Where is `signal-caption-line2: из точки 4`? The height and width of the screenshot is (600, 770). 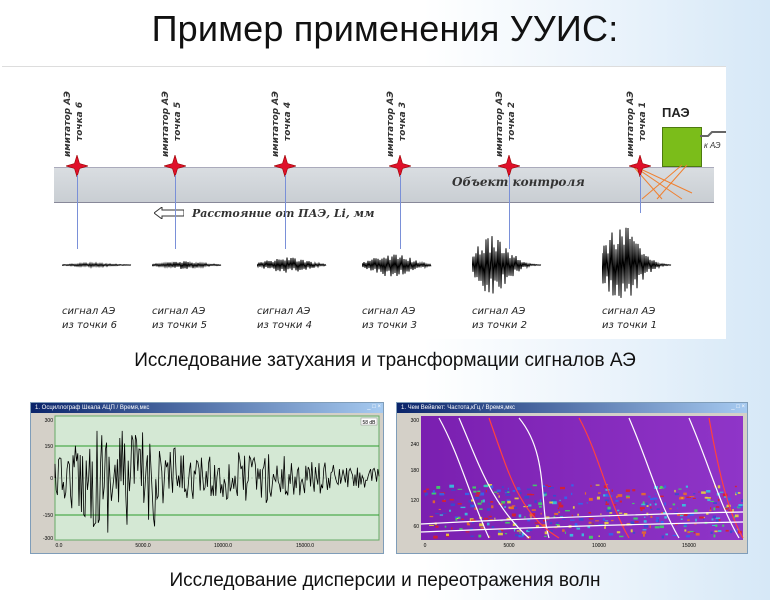 signal-caption-line2: из точки 4 is located at coordinates (284, 325).